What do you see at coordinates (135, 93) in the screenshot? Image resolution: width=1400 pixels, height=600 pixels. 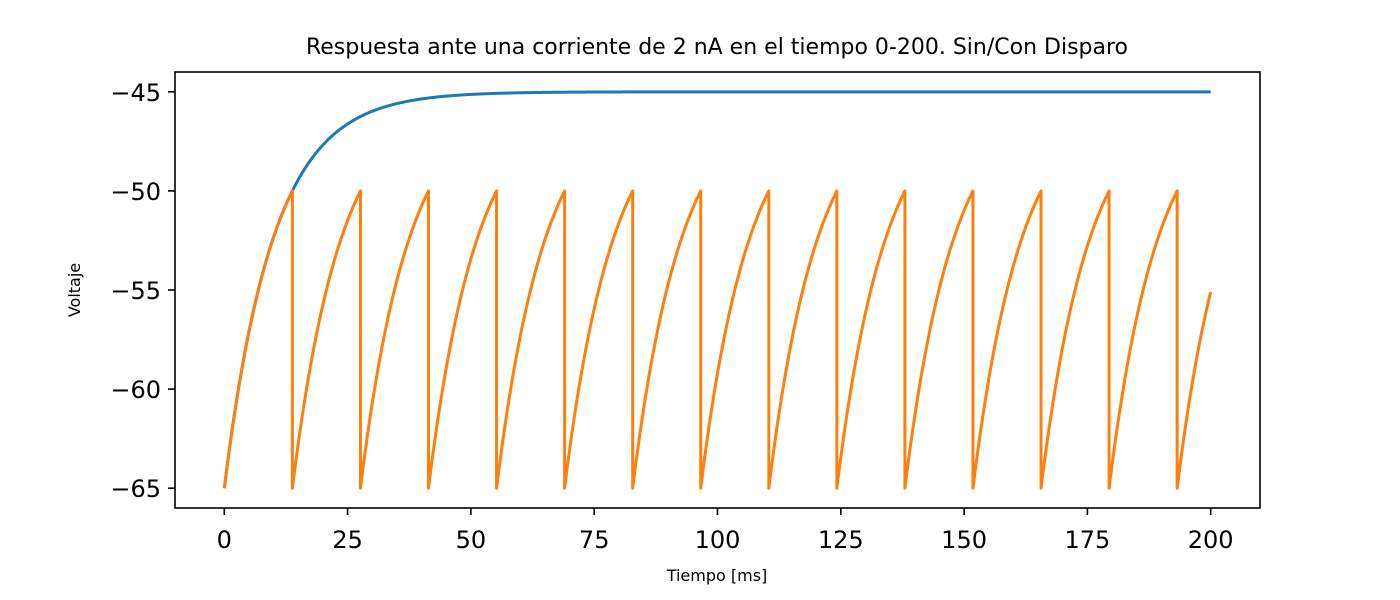 I see `y-tick-label: −45` at bounding box center [135, 93].